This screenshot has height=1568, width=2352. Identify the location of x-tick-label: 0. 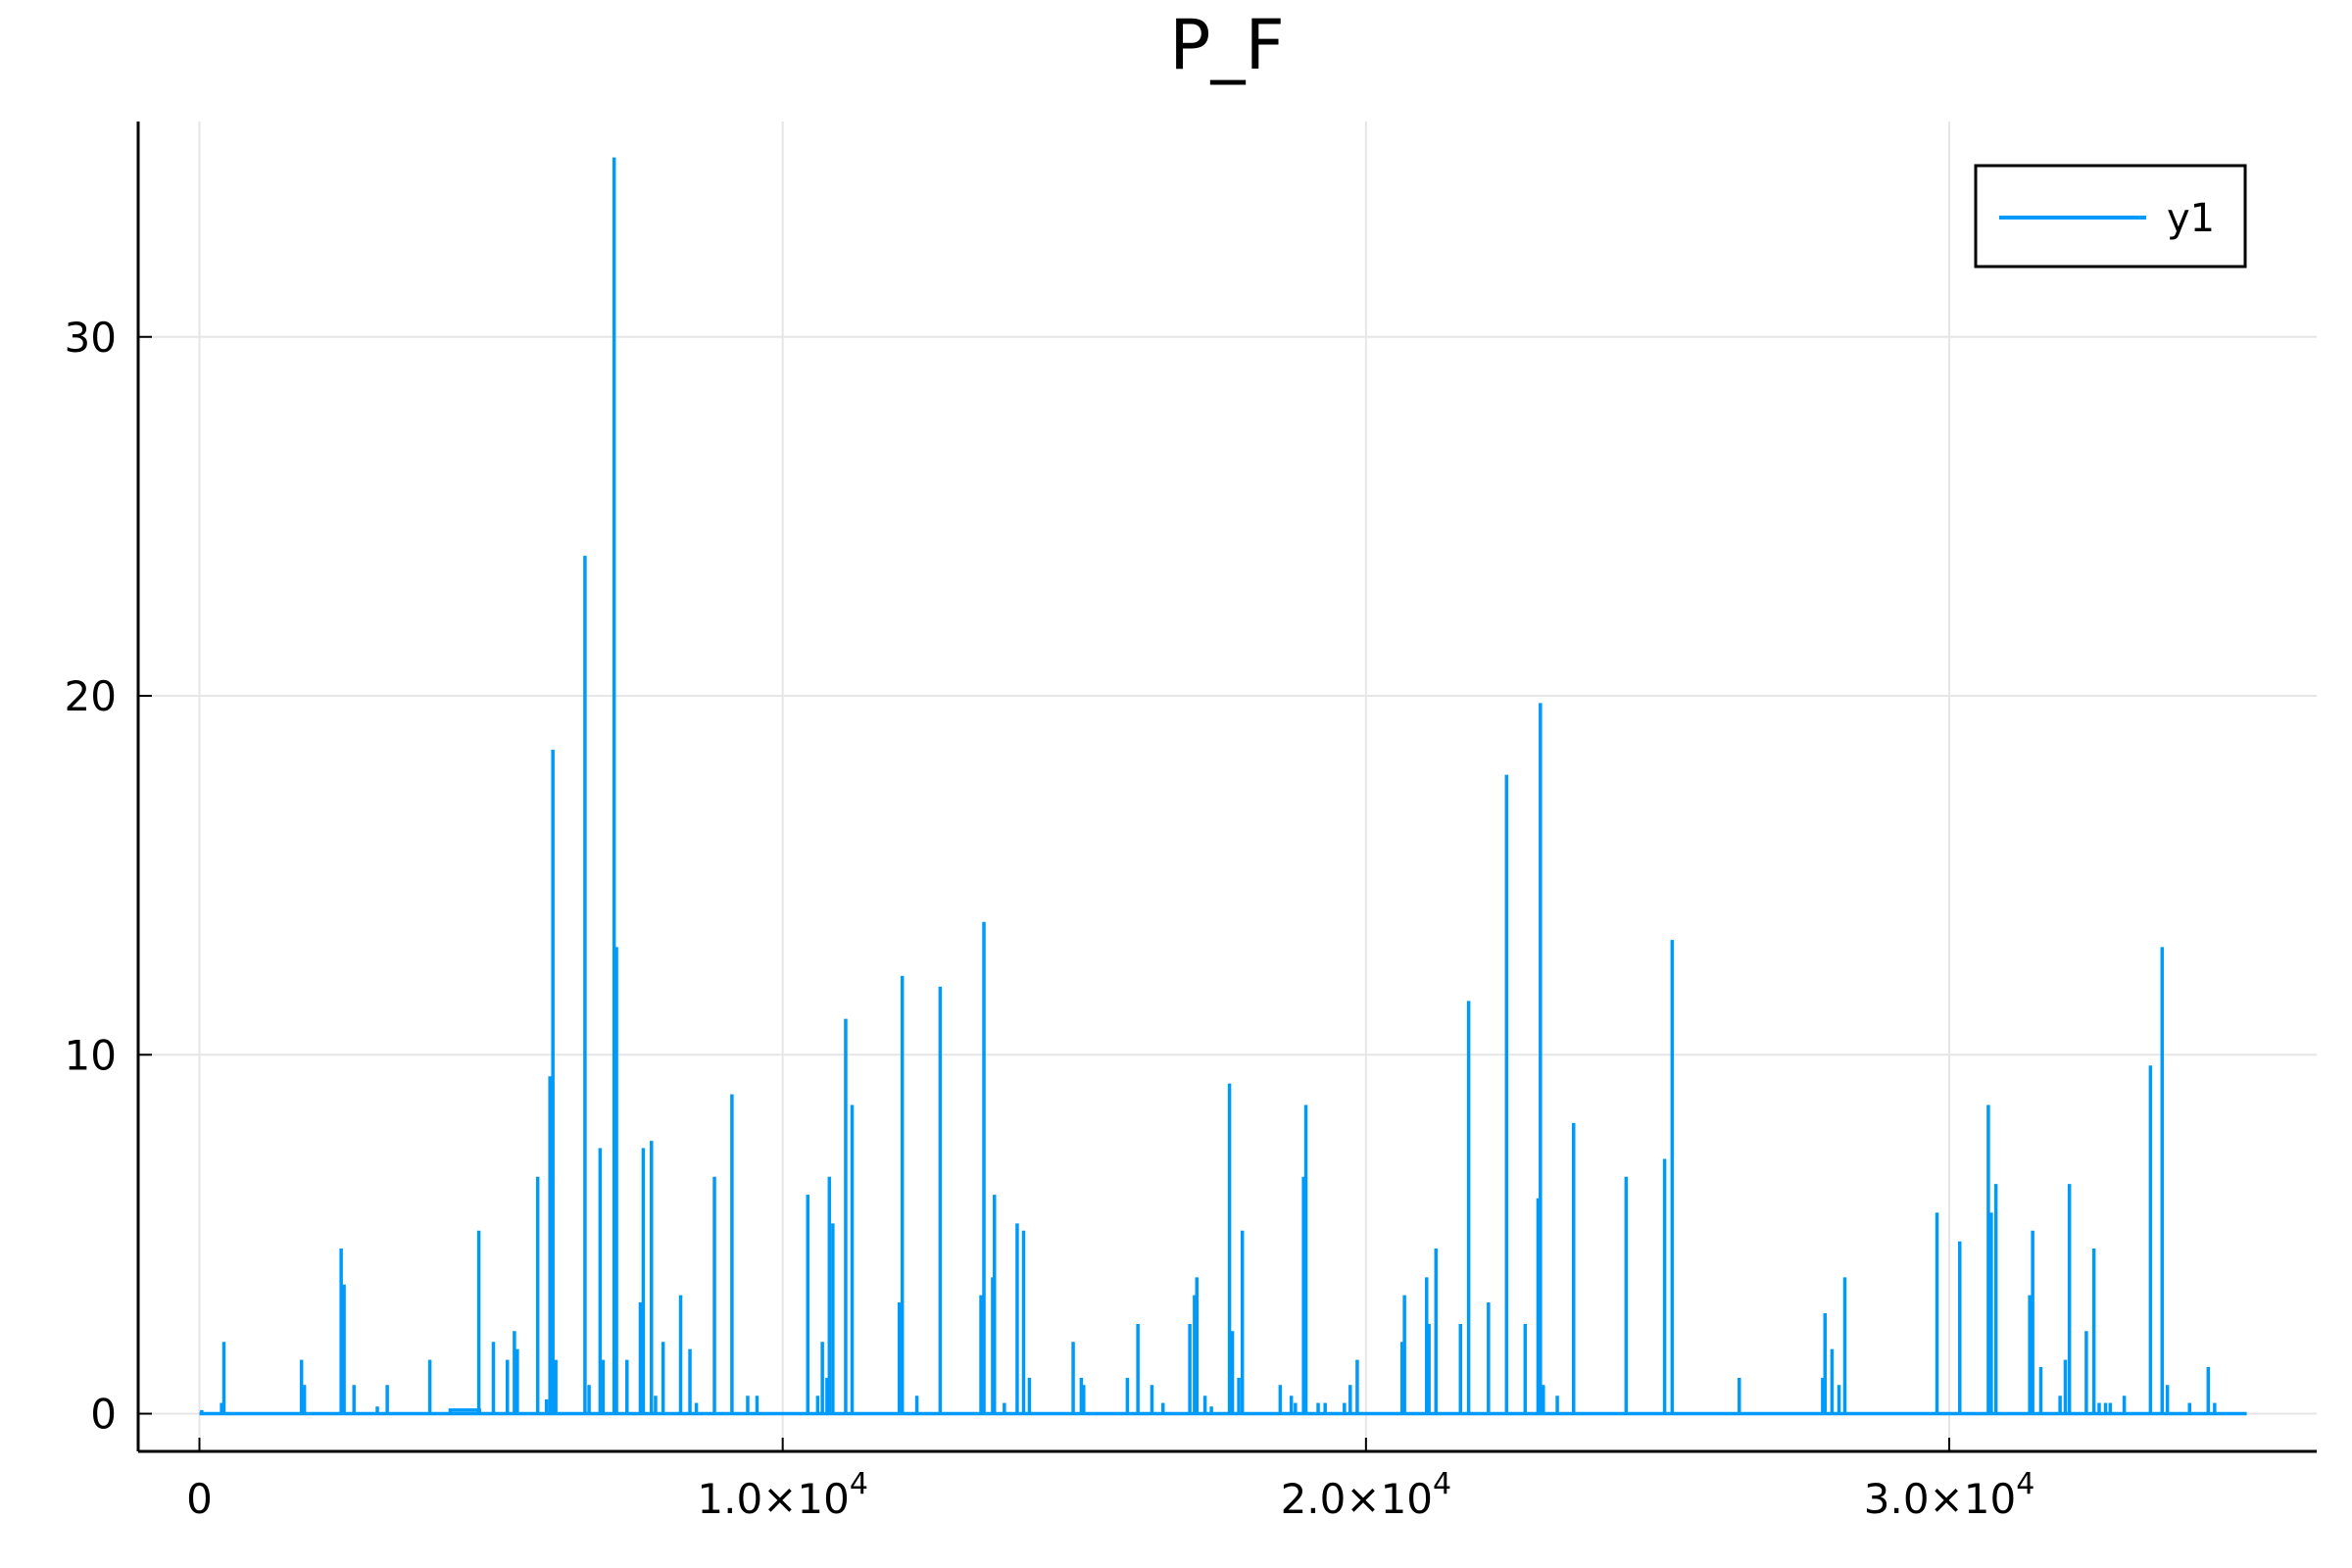
(199, 1499).